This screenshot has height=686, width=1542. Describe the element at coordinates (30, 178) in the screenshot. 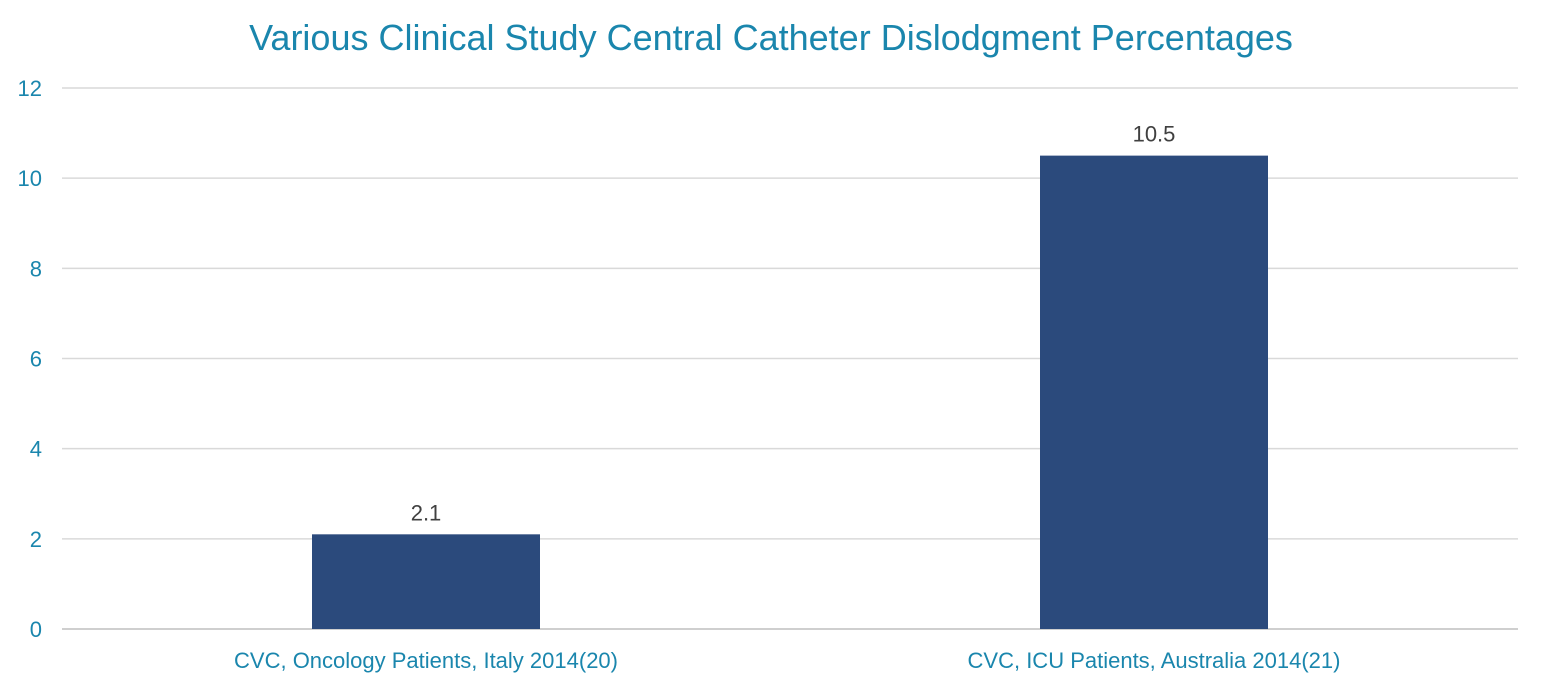

I see `y-tick-label: 10` at that location.